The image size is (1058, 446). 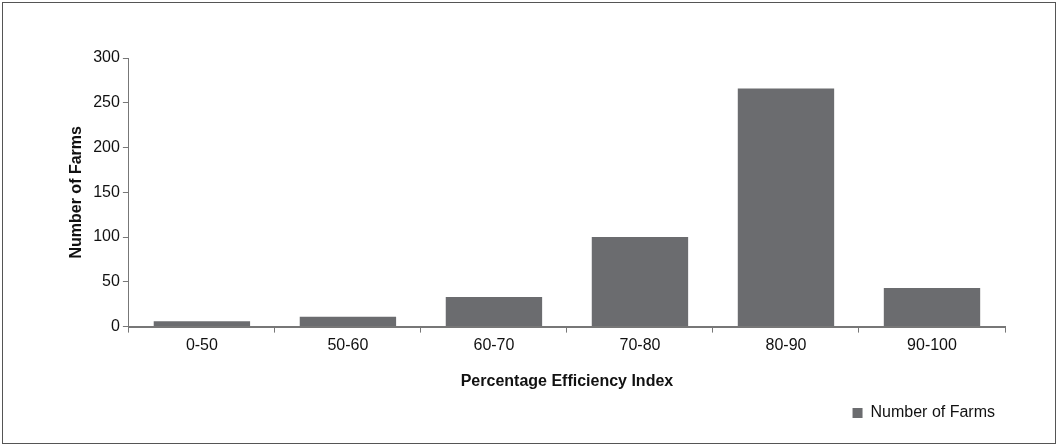 I want to click on x-tick-label: 50-60, so click(x=348, y=344).